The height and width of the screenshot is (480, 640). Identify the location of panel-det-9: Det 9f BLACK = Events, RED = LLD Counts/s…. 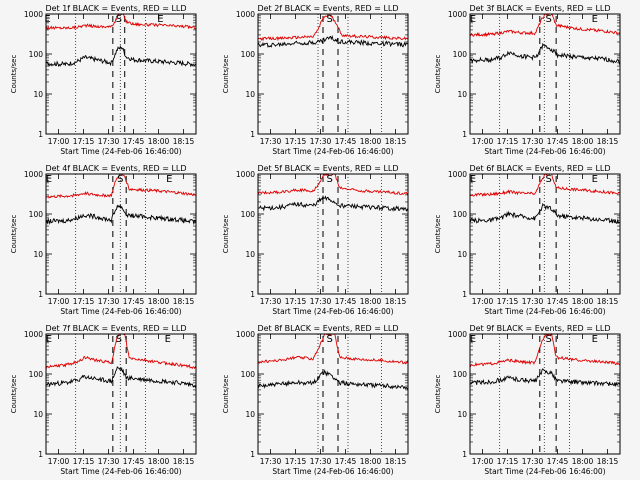
(527, 400).